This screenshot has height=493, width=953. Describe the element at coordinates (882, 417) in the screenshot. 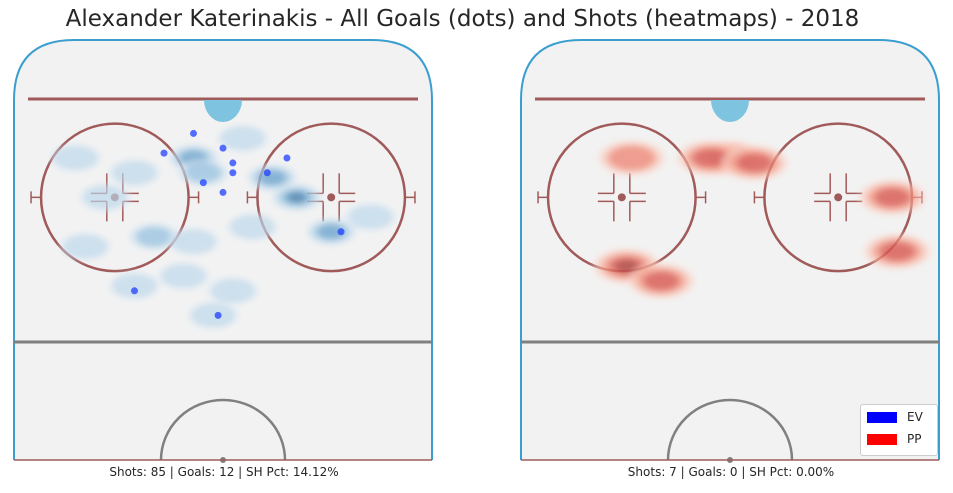

I see `legend-swatch-ev` at that location.